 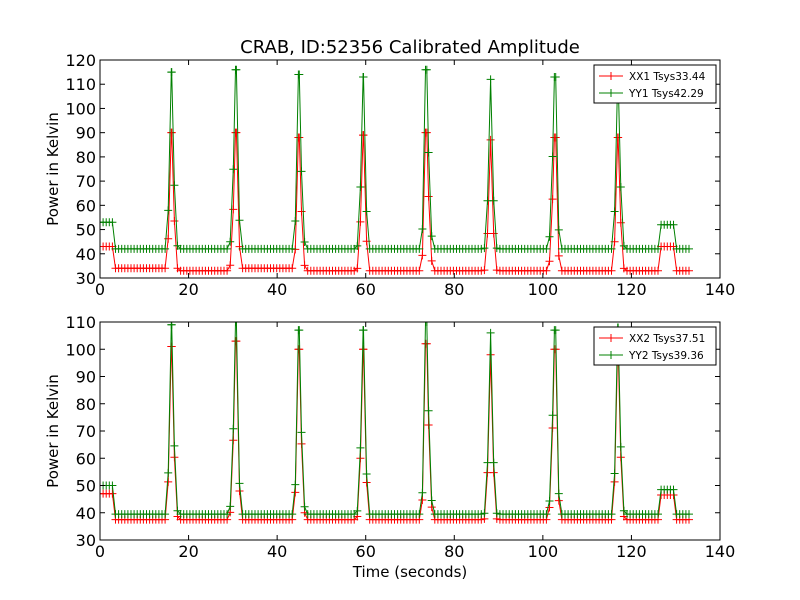 What do you see at coordinates (454, 551) in the screenshot?
I see `x-tick-label: 80` at bounding box center [454, 551].